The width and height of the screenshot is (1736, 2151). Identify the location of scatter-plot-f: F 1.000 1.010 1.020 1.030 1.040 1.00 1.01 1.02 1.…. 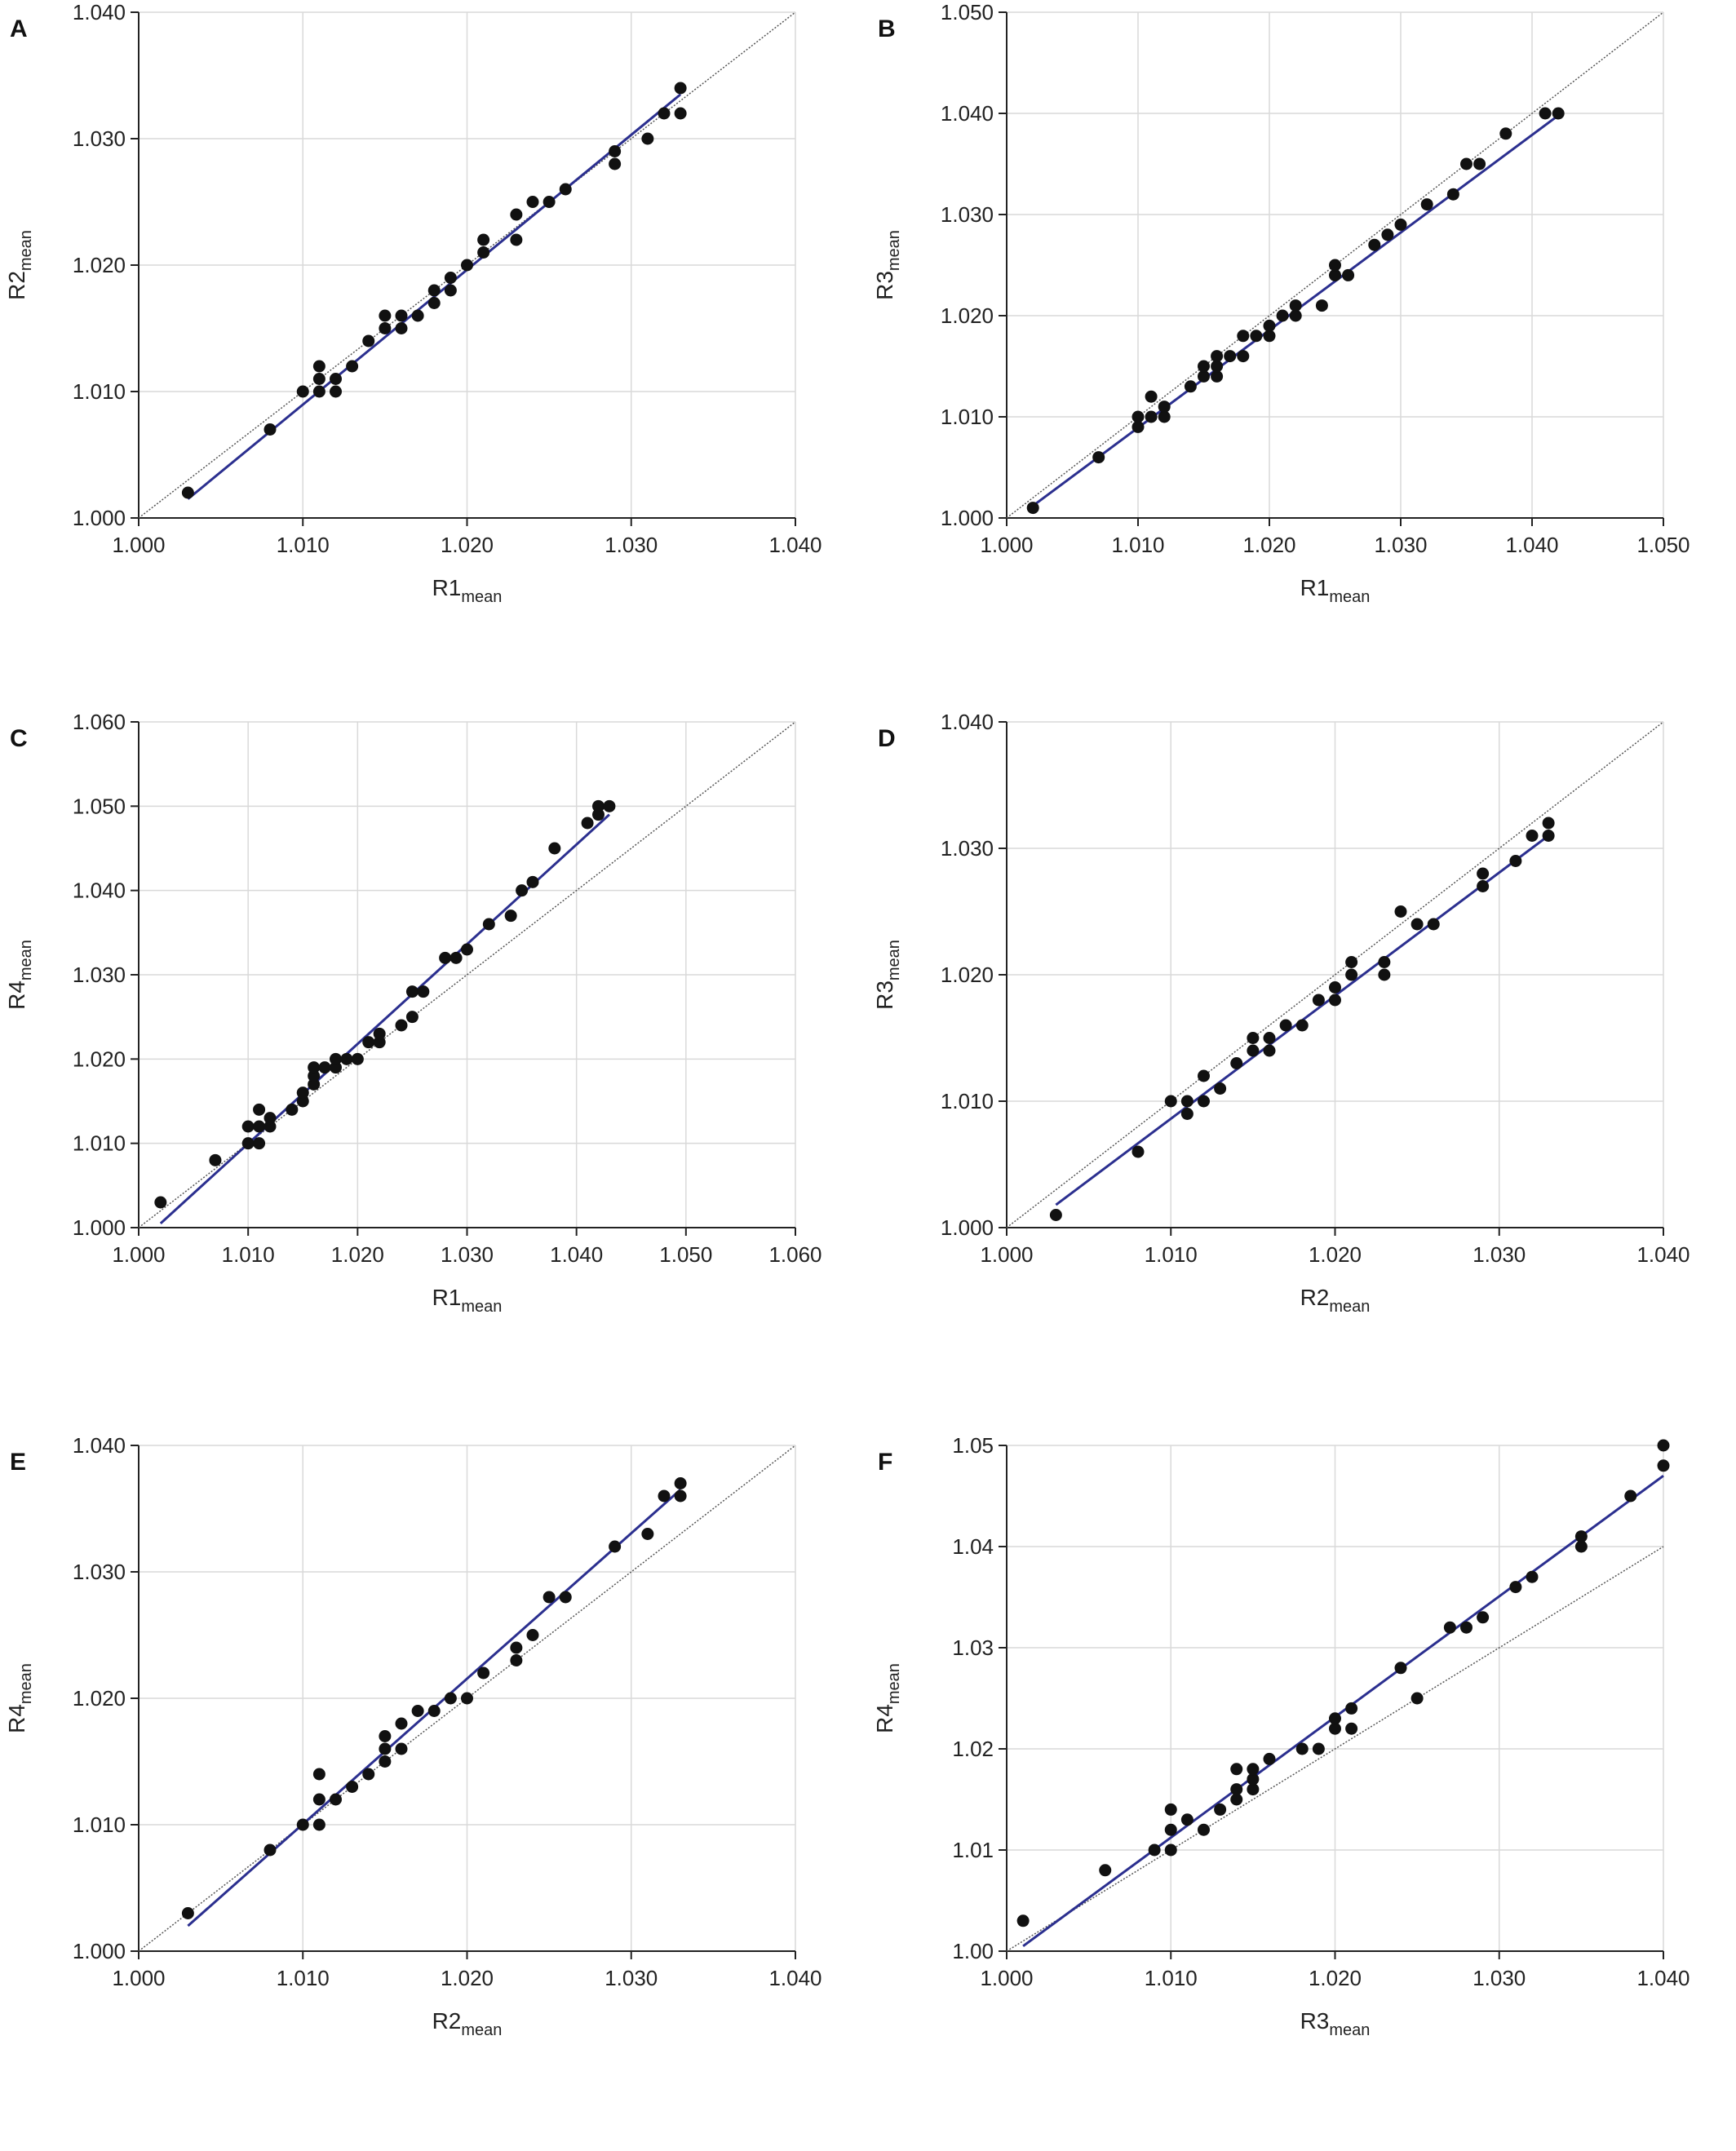
(1281, 1736).